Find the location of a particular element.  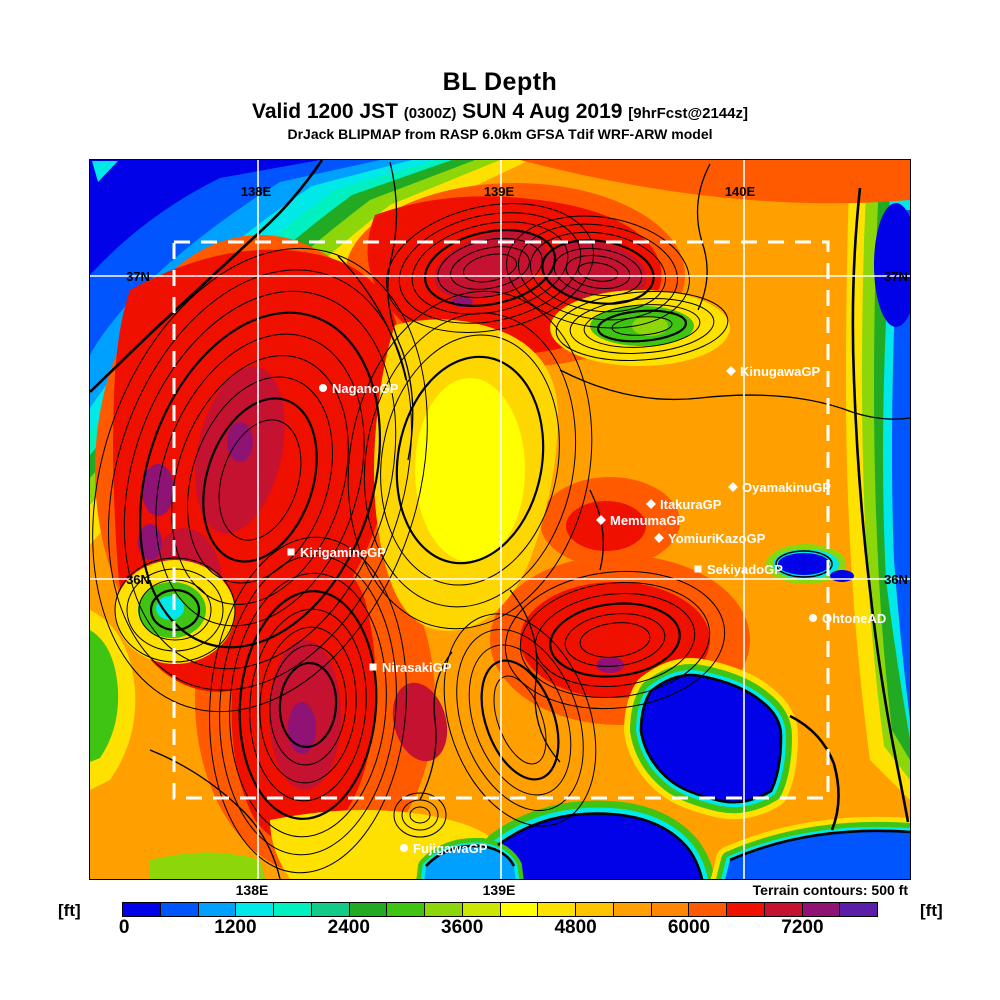

site-label: FujigawaGP is located at coordinates (450, 848).